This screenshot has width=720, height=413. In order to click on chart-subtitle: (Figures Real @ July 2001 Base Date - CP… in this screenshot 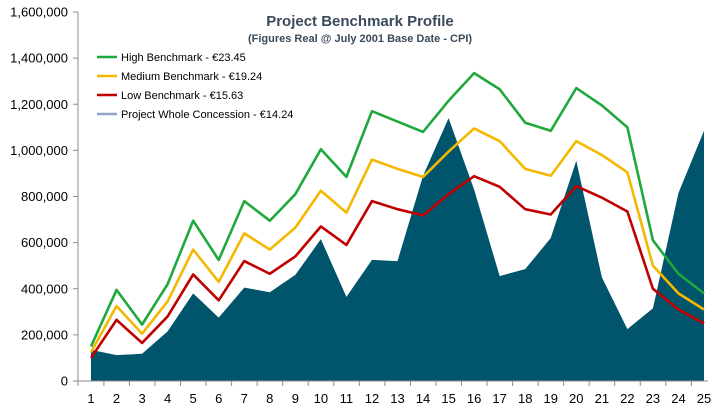, I will do `click(360, 39)`.